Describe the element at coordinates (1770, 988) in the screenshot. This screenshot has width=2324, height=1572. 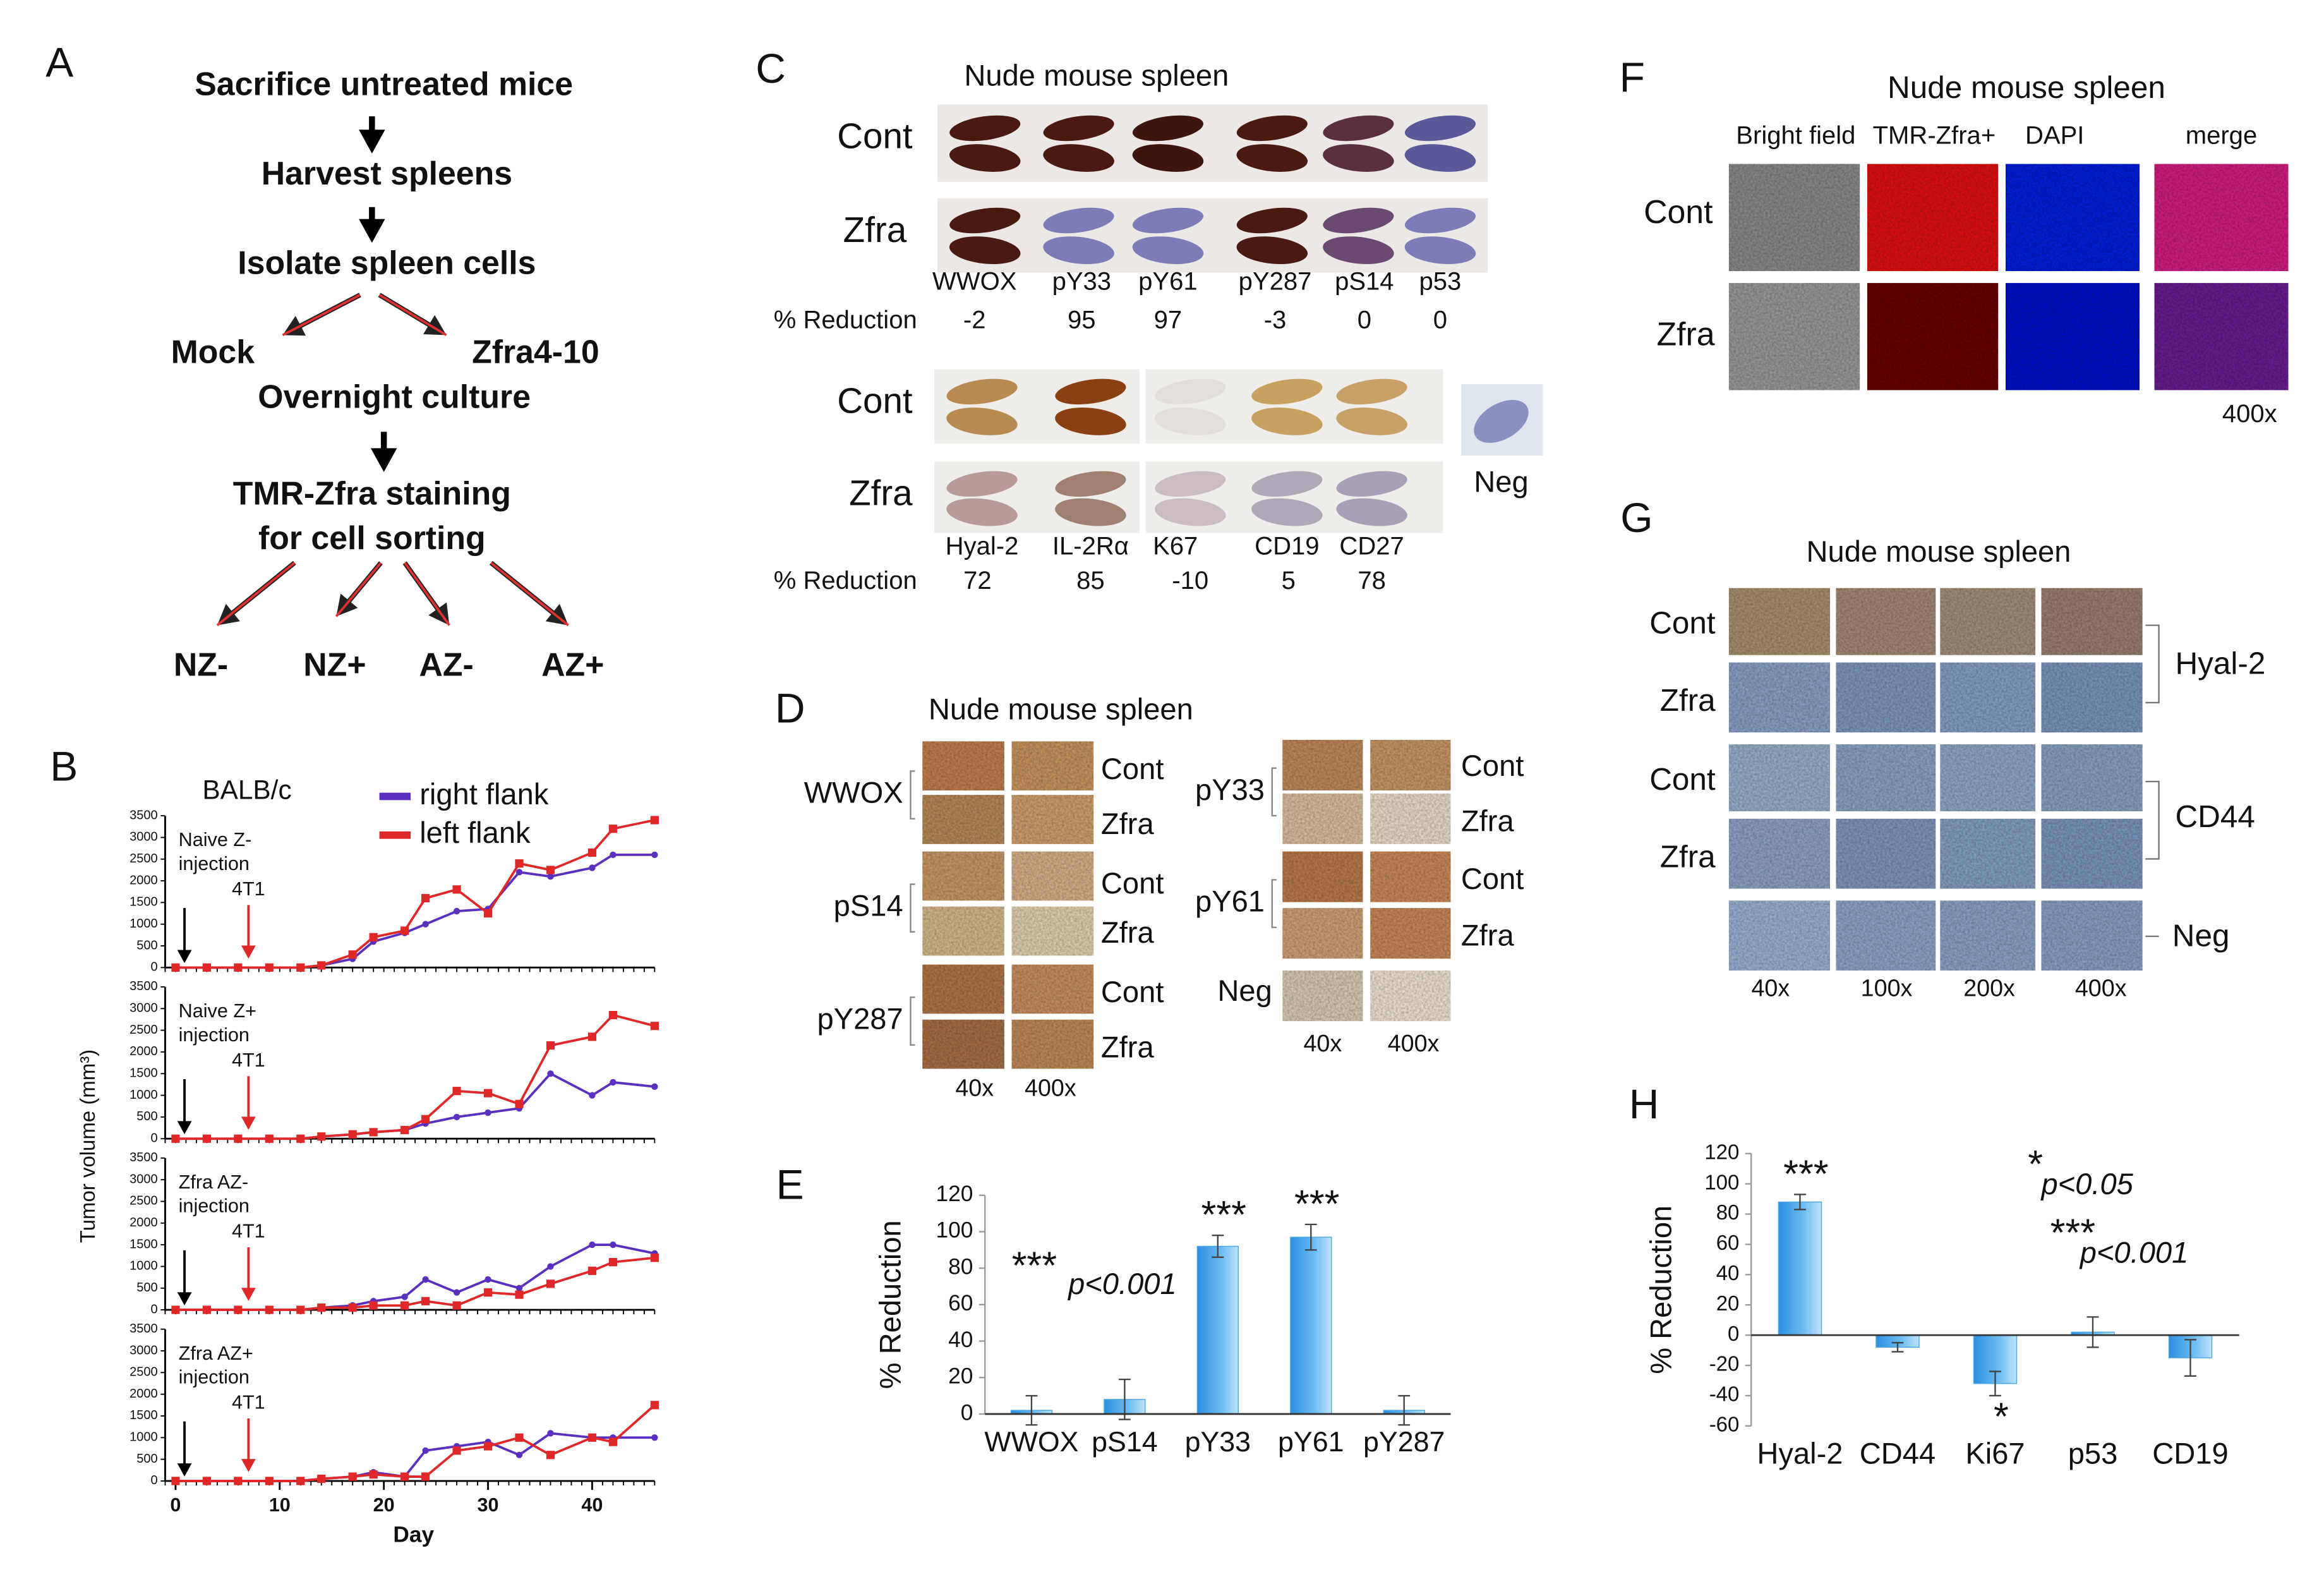
I see `label: 40x` at that location.